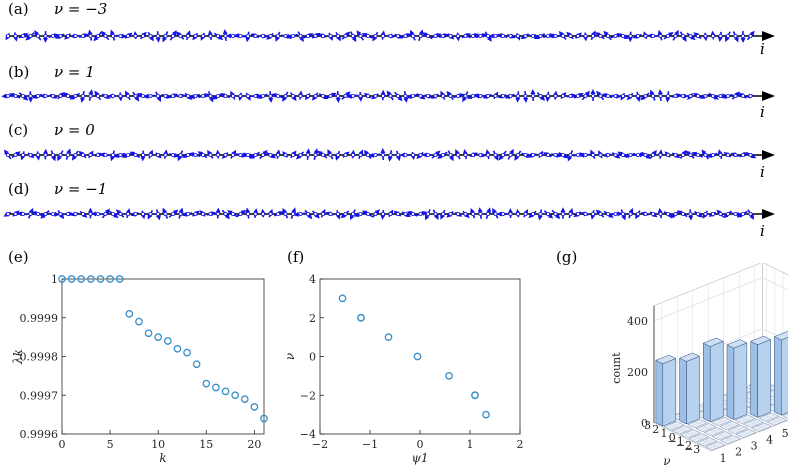 Image resolution: width=789 pixels, height=468 pixels. Describe the element at coordinates (39, 395) in the screenshot. I see `y-tick-label: 0.9997` at that location.